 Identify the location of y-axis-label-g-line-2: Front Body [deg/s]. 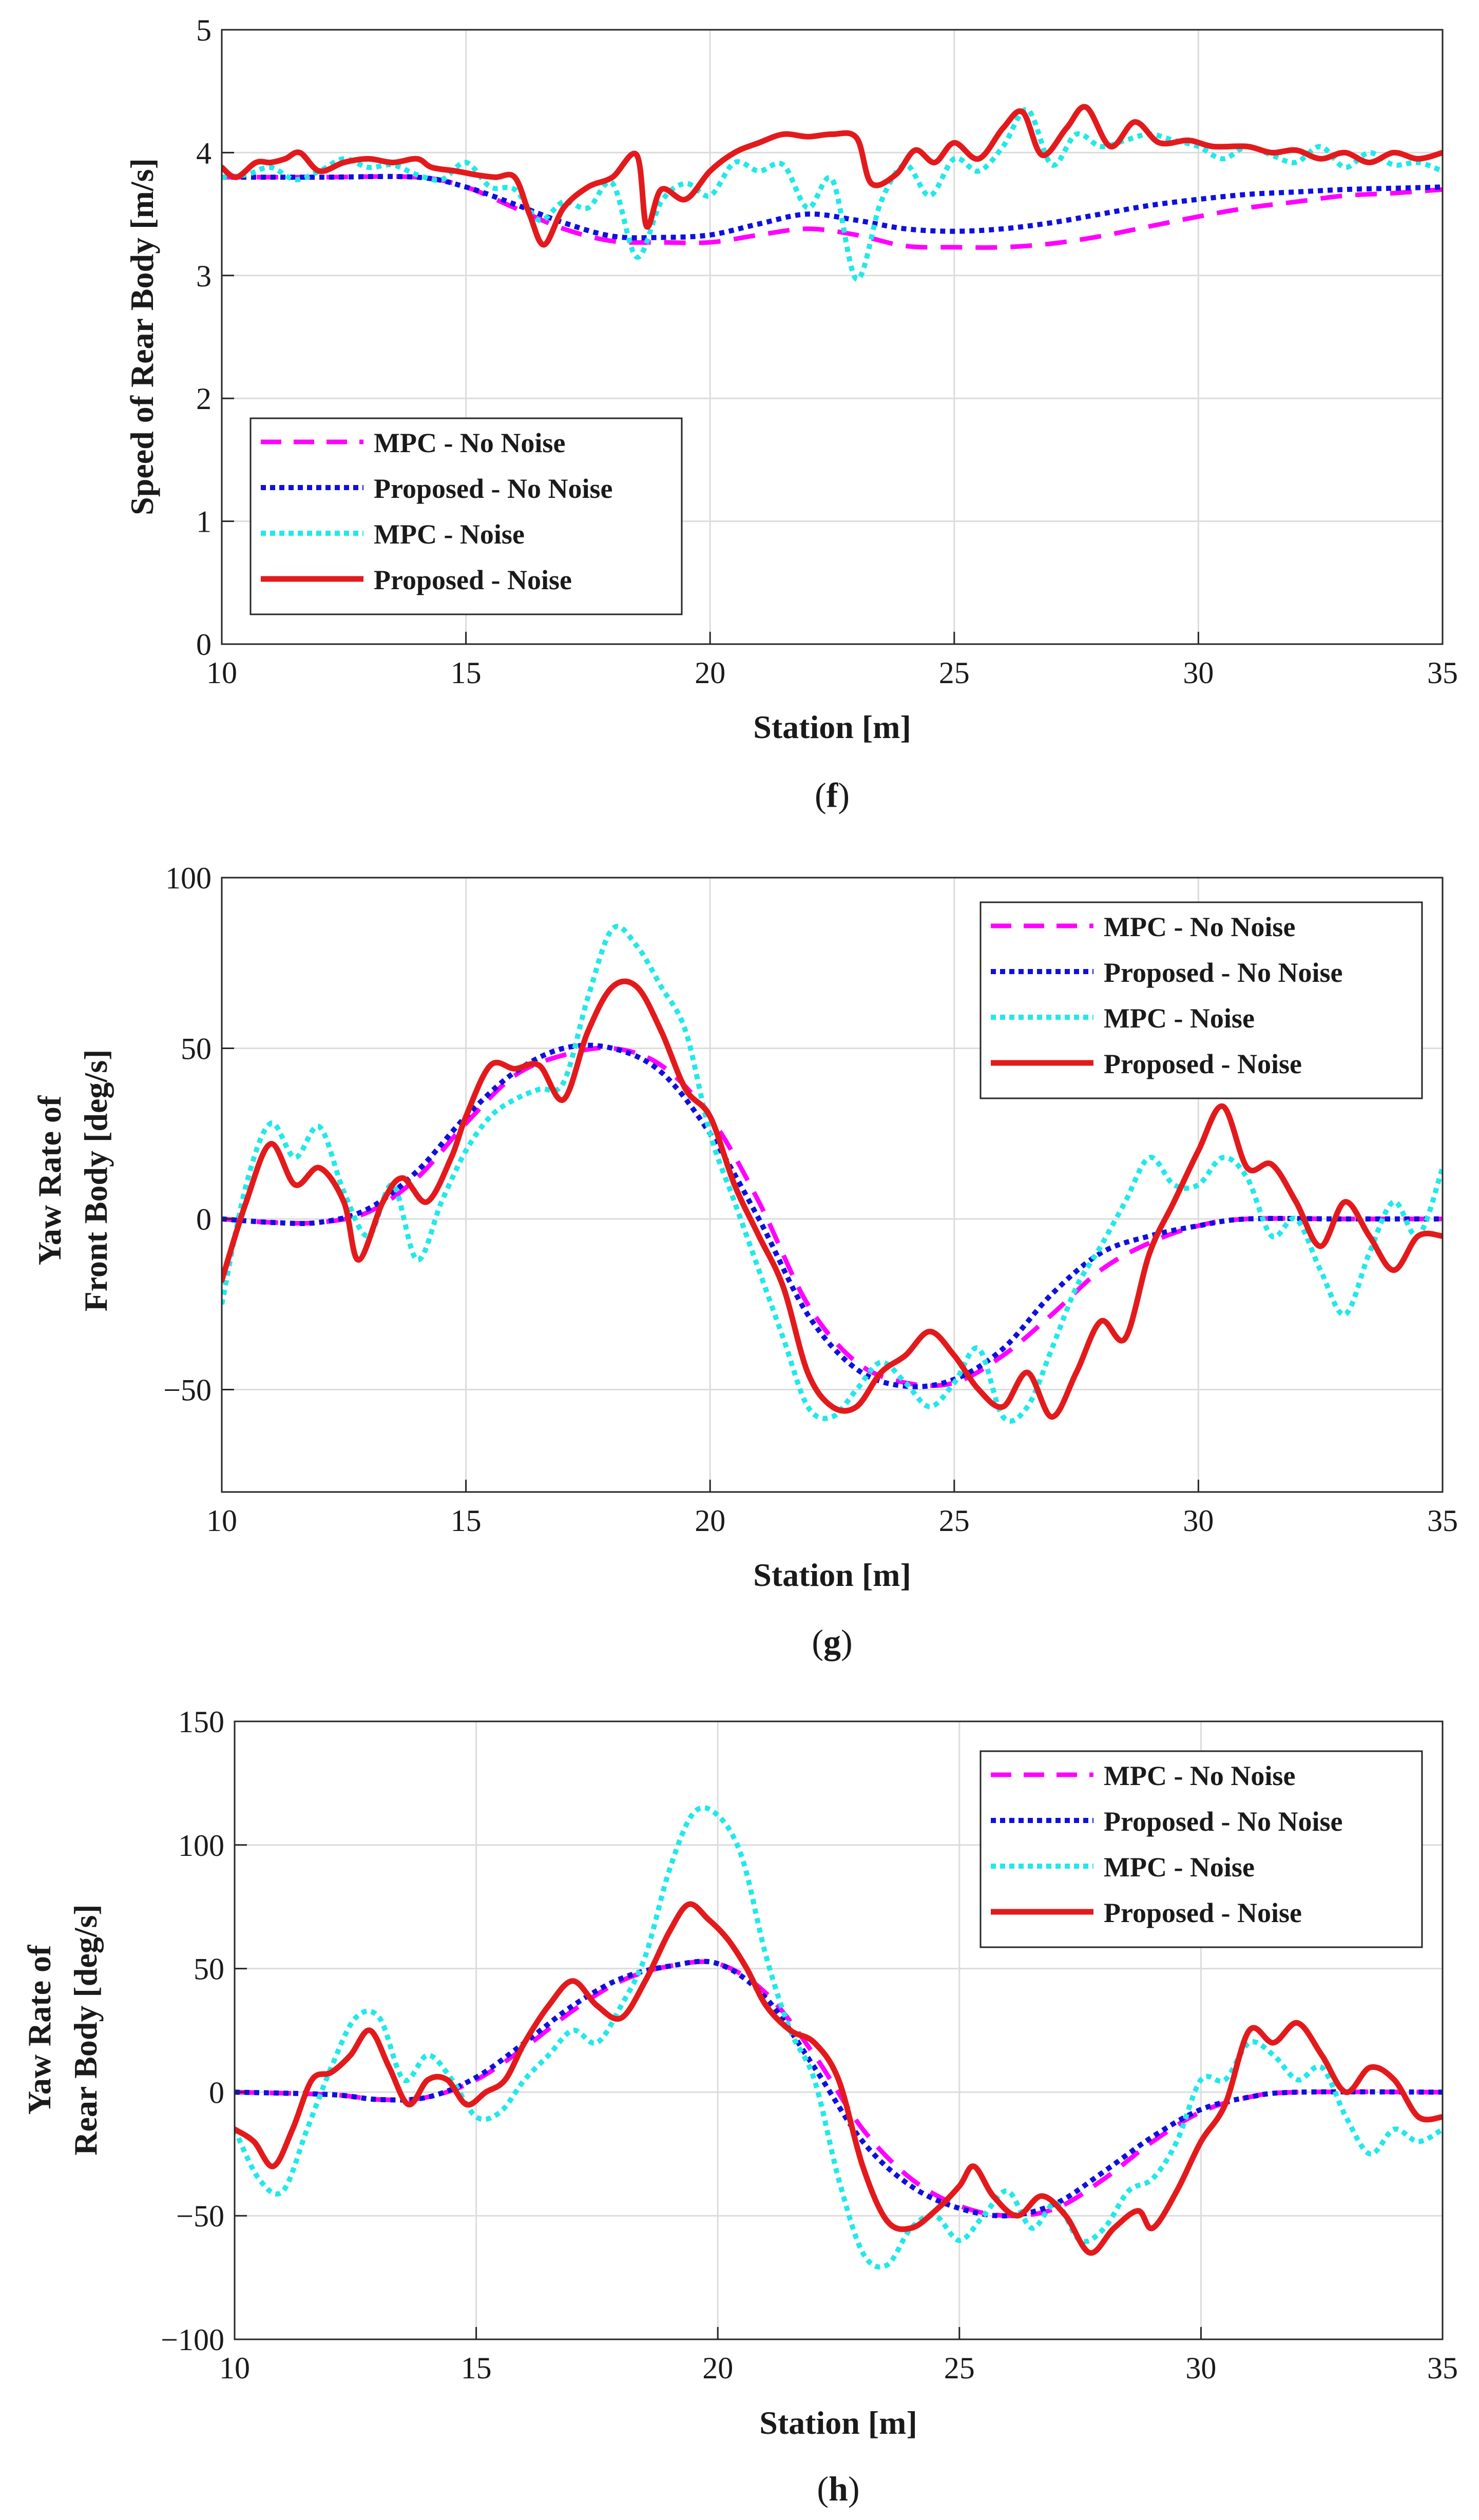
(96, 1181).